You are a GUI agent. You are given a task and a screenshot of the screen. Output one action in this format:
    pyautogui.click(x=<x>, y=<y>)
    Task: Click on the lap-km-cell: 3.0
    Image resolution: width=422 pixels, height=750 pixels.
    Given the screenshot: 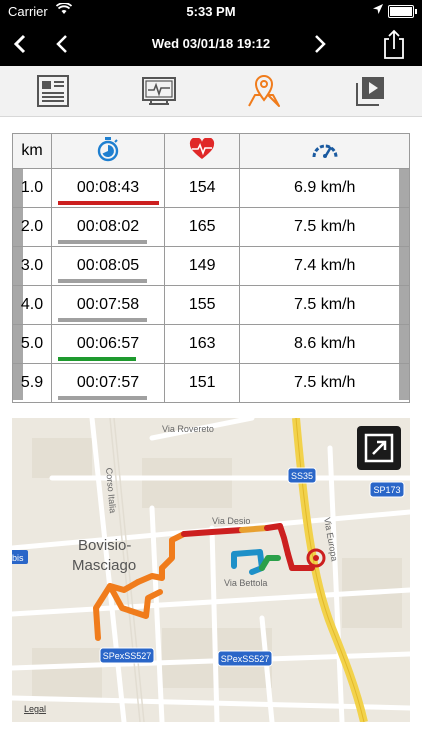 What is the action you would take?
    pyautogui.click(x=32, y=266)
    